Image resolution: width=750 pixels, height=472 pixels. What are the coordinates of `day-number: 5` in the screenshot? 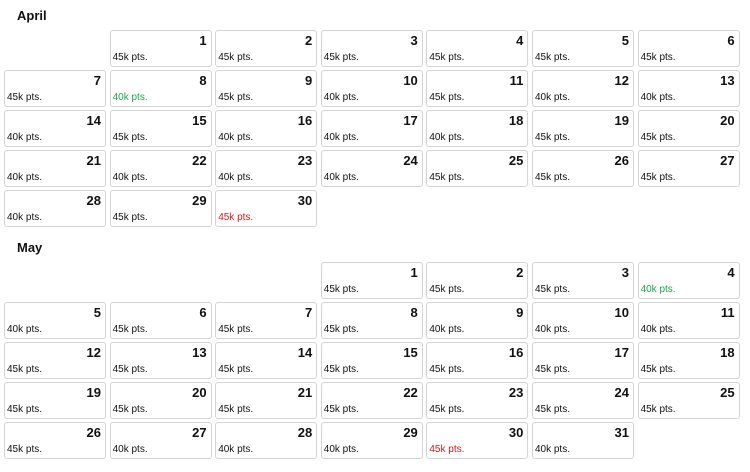 It's located at (97, 312).